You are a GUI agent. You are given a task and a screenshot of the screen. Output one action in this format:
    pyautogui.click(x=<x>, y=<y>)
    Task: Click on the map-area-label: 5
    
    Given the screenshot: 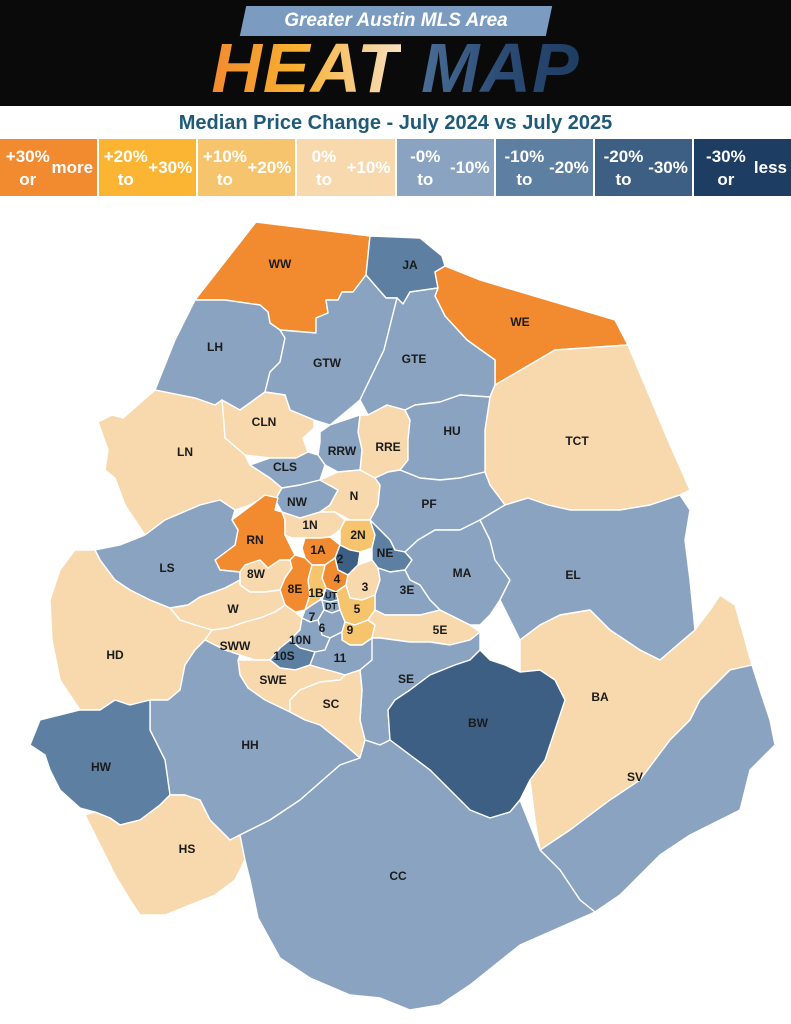 What is the action you would take?
    pyautogui.click(x=357, y=609)
    